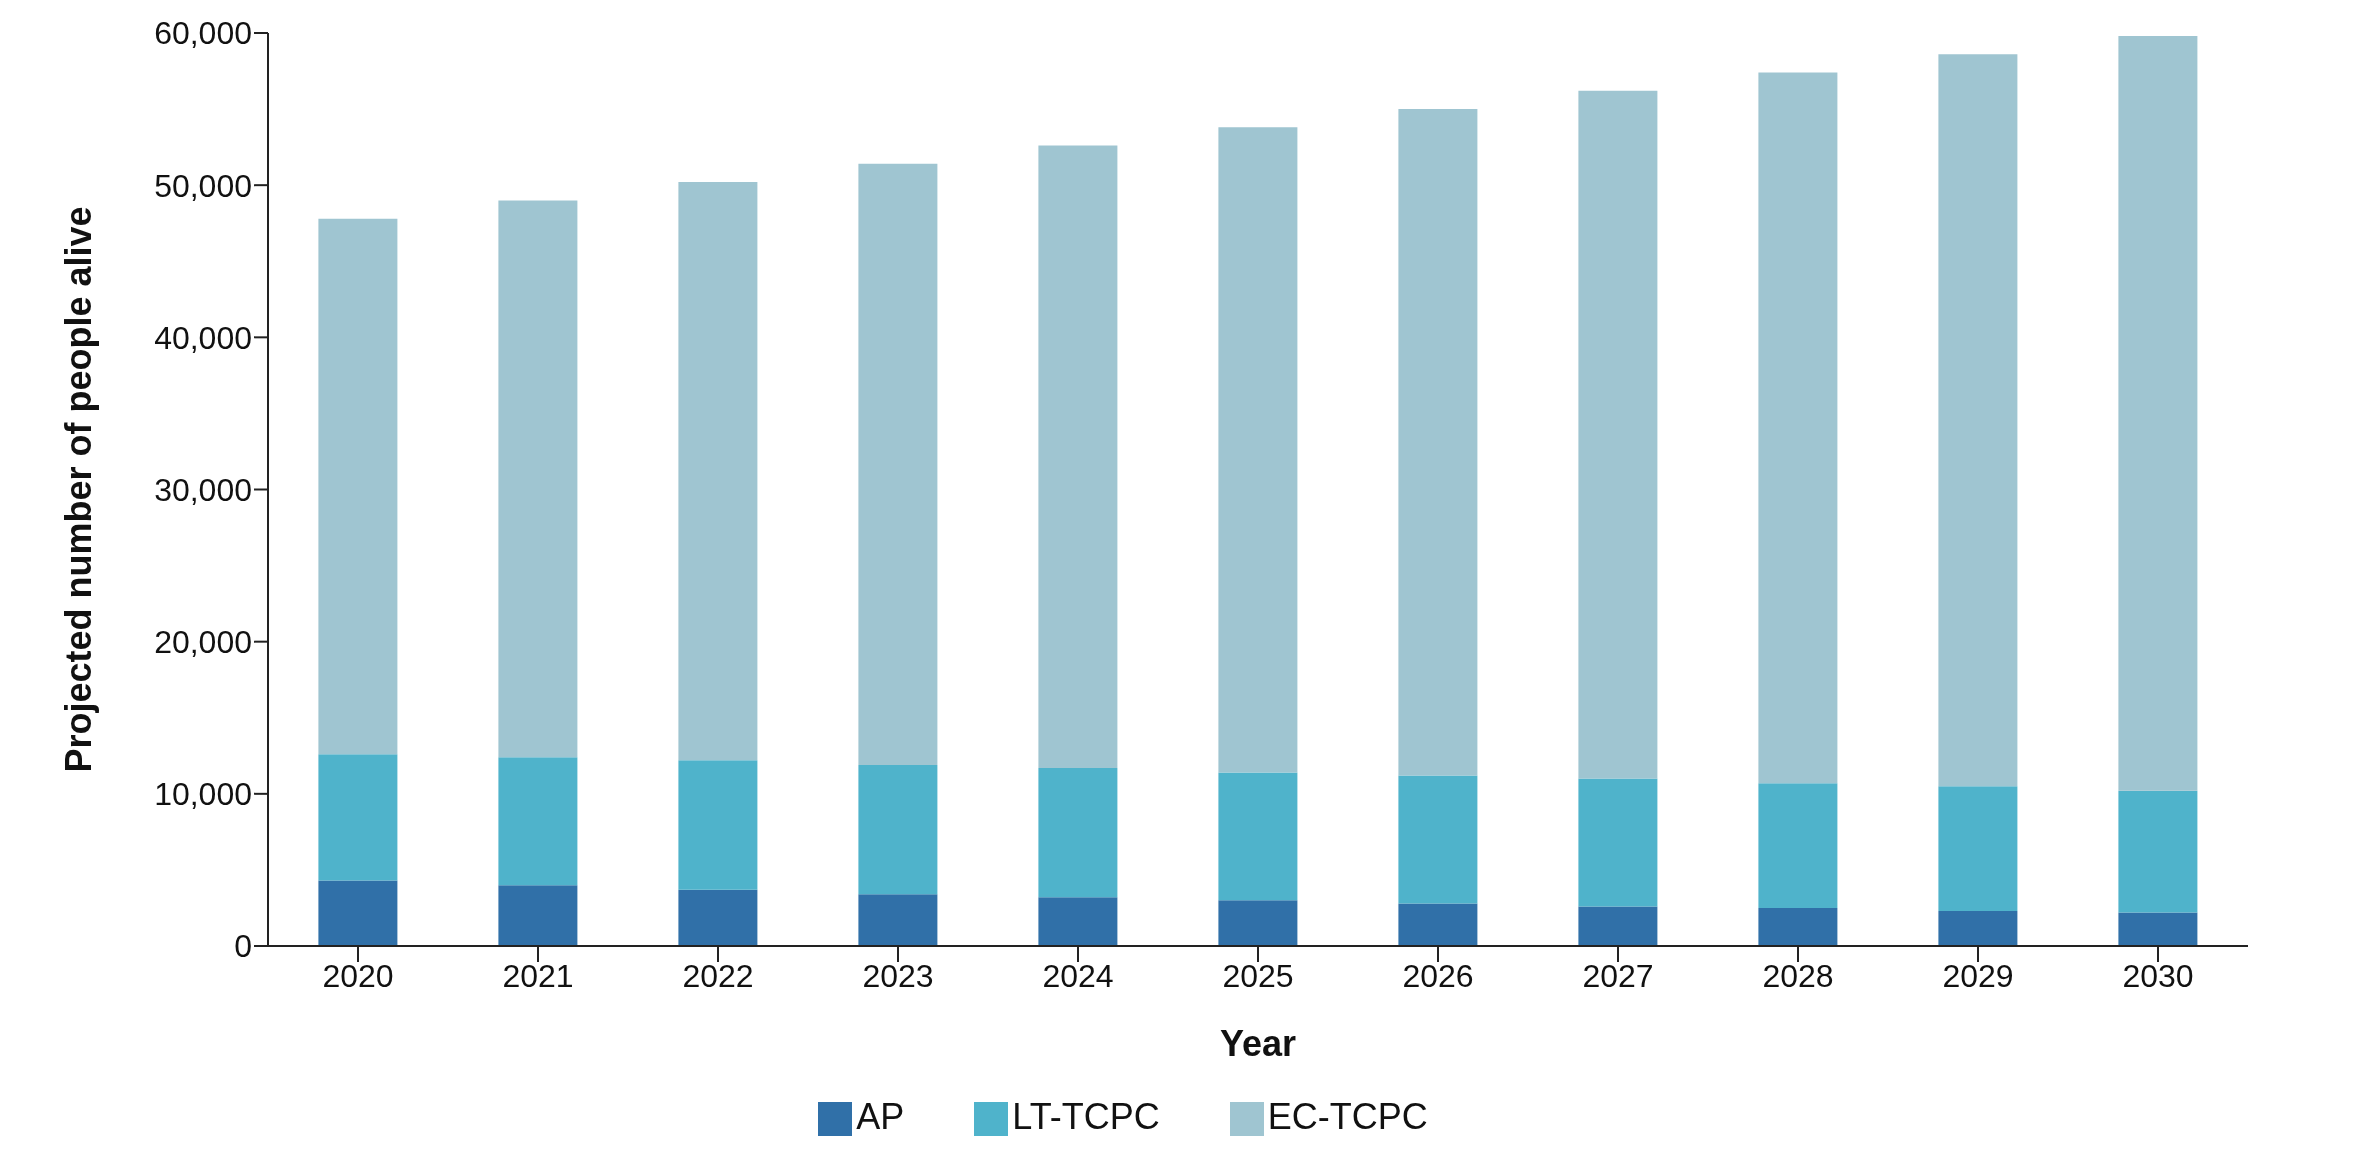 Image resolution: width=2354 pixels, height=1162 pixels. I want to click on y-tick-label: 60,000, so click(203, 33).